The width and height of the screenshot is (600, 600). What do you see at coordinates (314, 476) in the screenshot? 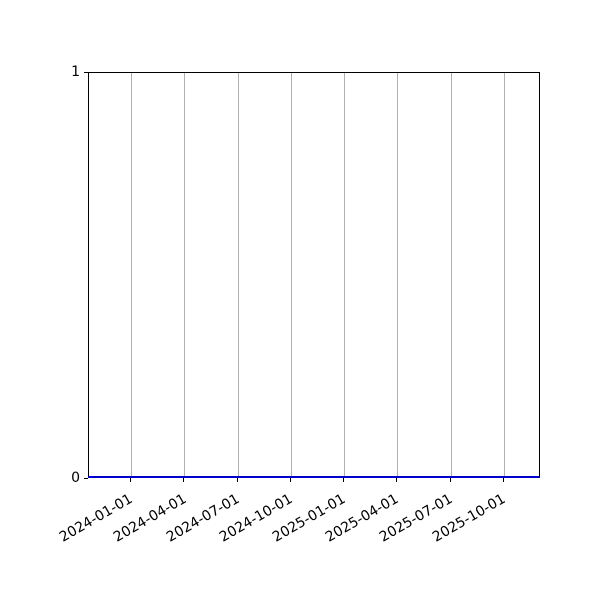
I see `series-line` at bounding box center [314, 476].